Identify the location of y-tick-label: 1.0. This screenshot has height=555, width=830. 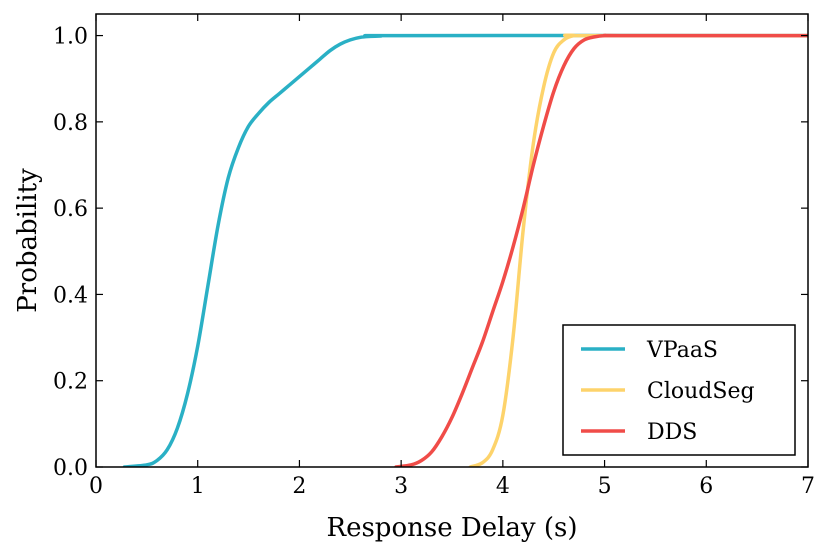
(70, 37).